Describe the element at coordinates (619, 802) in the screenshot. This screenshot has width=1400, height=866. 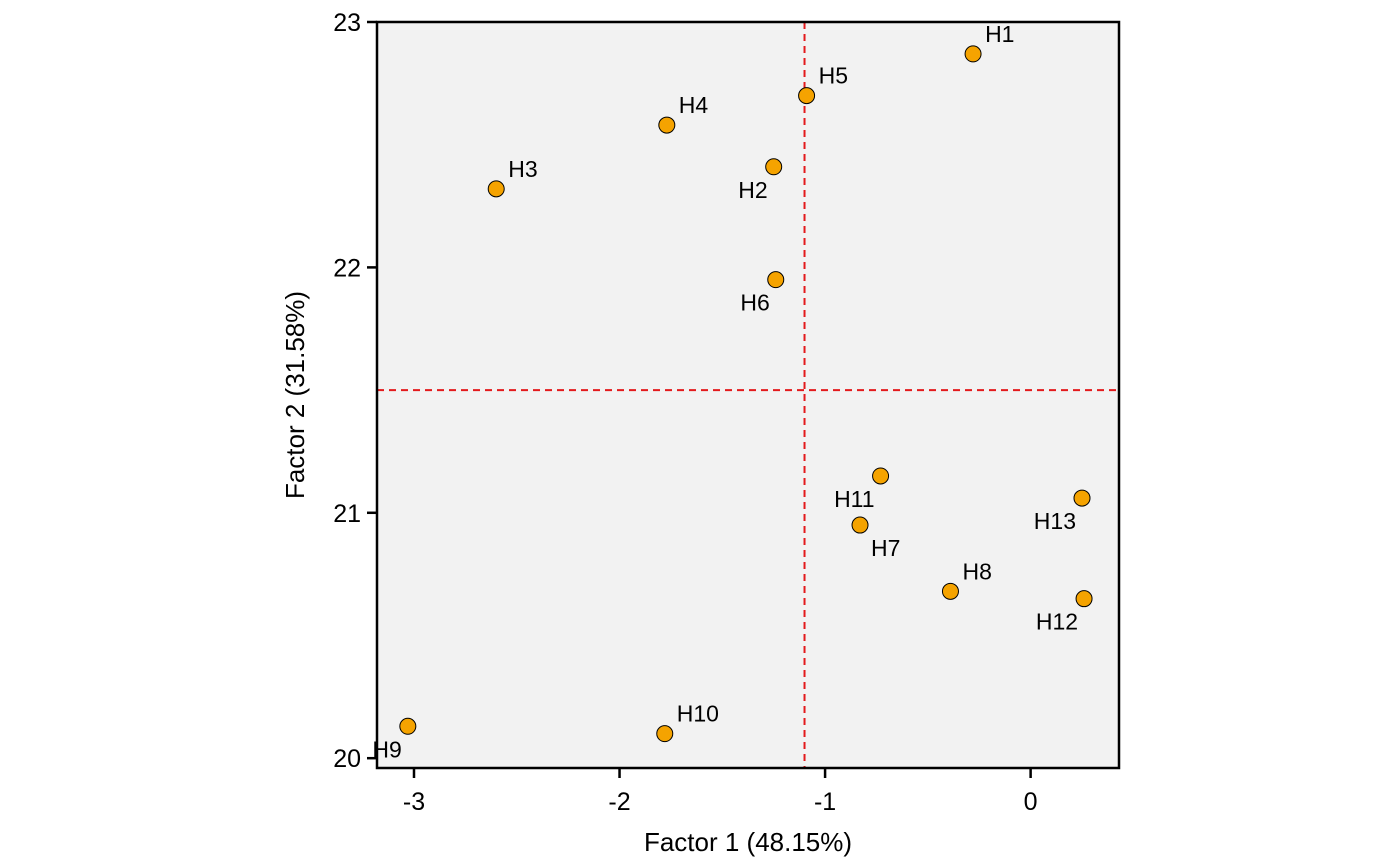
I see `x-tick-label: -2` at that location.